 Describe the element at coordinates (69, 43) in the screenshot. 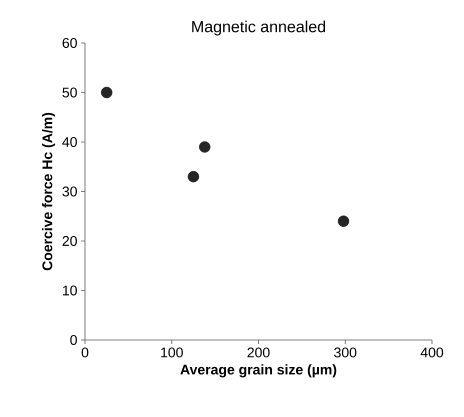

I see `y-tick-label: 60` at that location.